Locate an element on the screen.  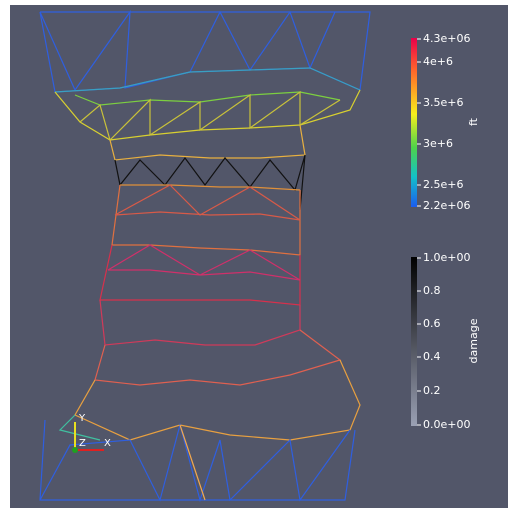
damage-label: 0.8 is located at coordinates (432, 290).